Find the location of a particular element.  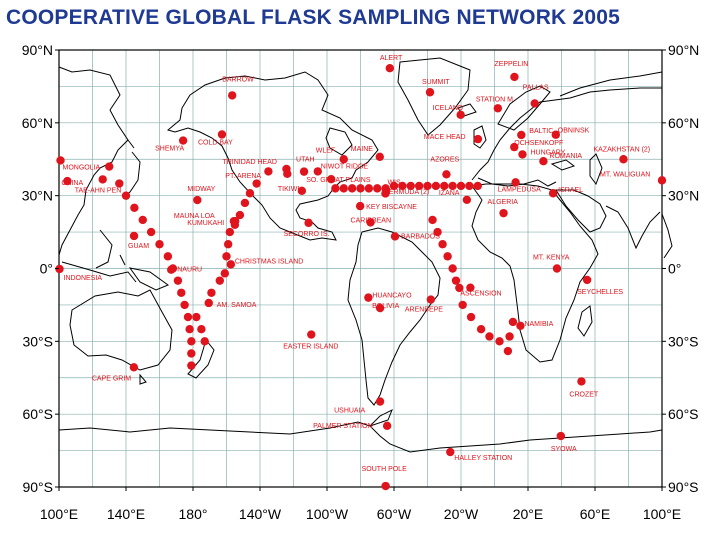

station-marker: ALERT is located at coordinates (391, 64).